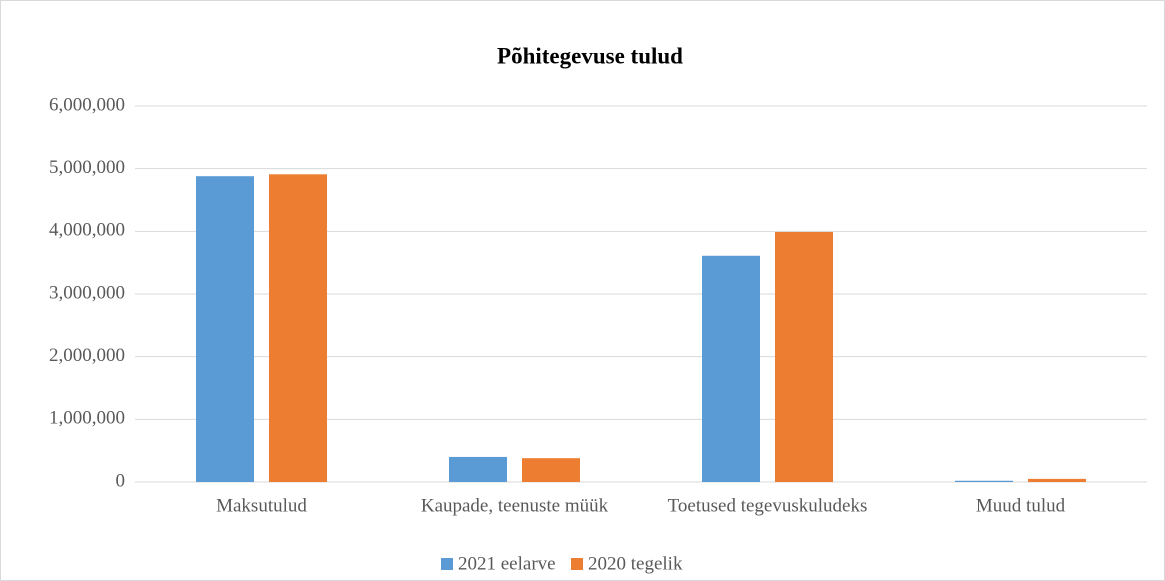 This screenshot has height=581, width=1165. I want to click on legend-label: 2021 eelarve, so click(507, 563).